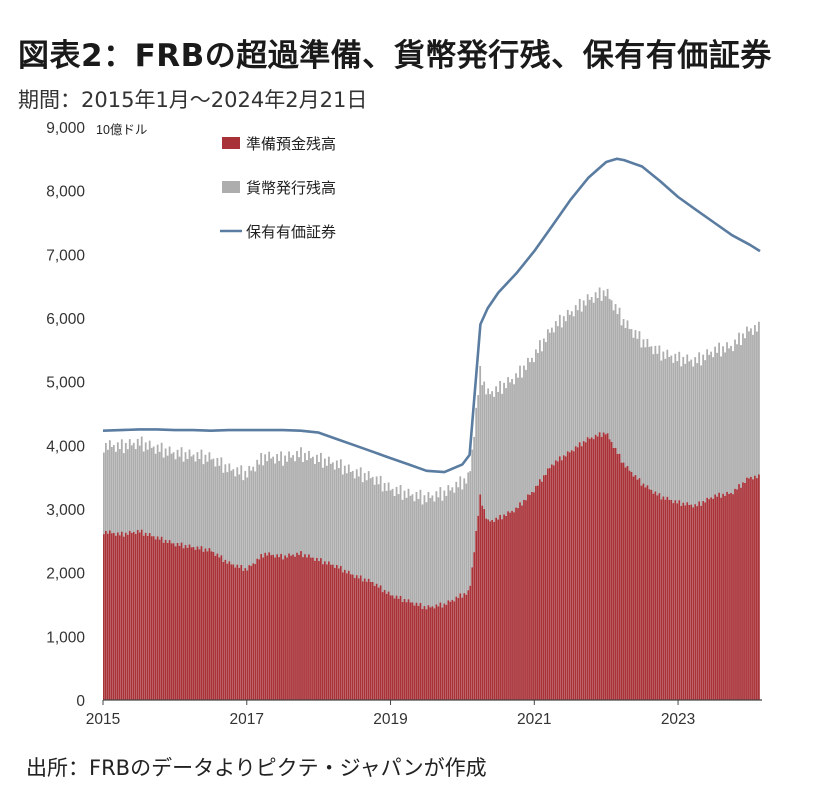 Image resolution: width=835 pixels, height=789 pixels. I want to click on y-tick-label: 6,000, so click(65, 319).